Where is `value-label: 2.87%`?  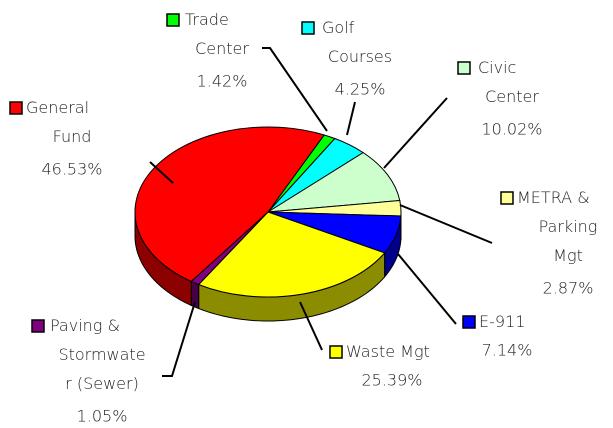 value-label: 2.87% is located at coordinates (568, 288).